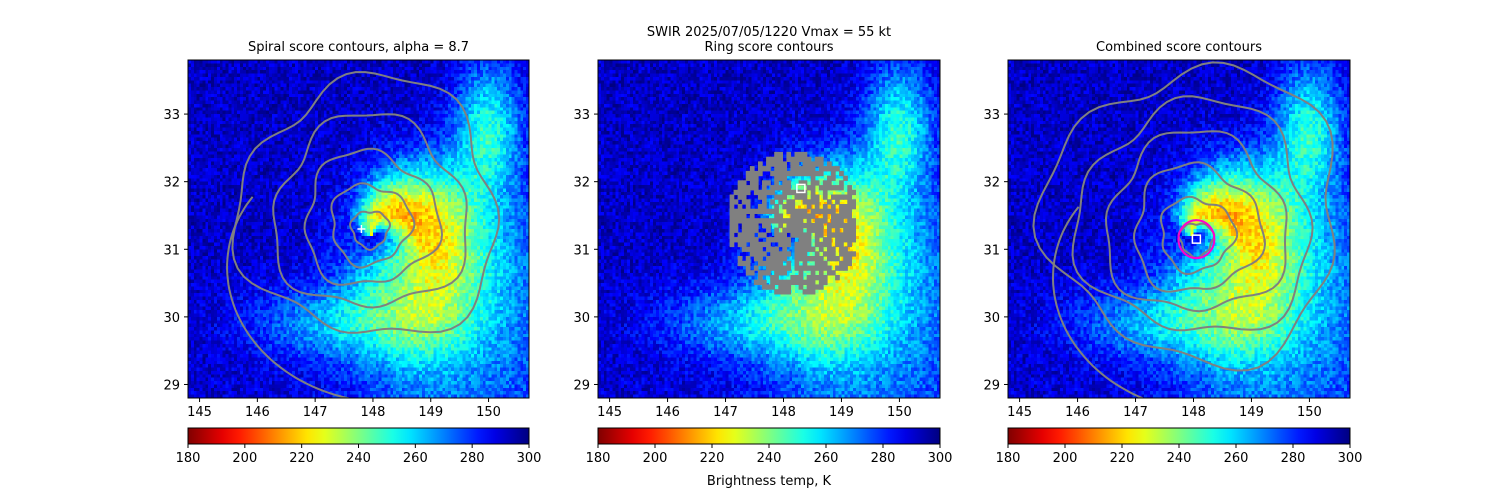  I want to click on panel-3-ytick-label: 30, so click(991, 318).